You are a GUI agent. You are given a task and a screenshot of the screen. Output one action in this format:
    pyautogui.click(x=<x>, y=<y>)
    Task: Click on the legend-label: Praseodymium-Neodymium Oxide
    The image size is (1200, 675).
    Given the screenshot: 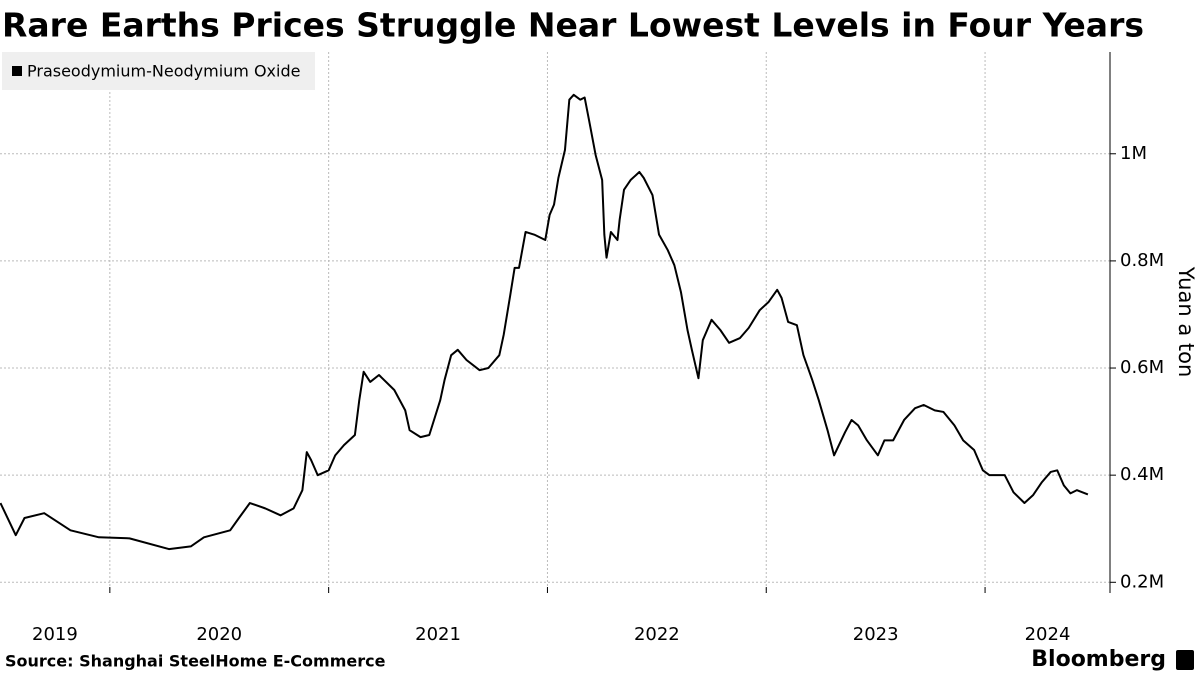 What is the action you would take?
    pyautogui.click(x=163, y=71)
    